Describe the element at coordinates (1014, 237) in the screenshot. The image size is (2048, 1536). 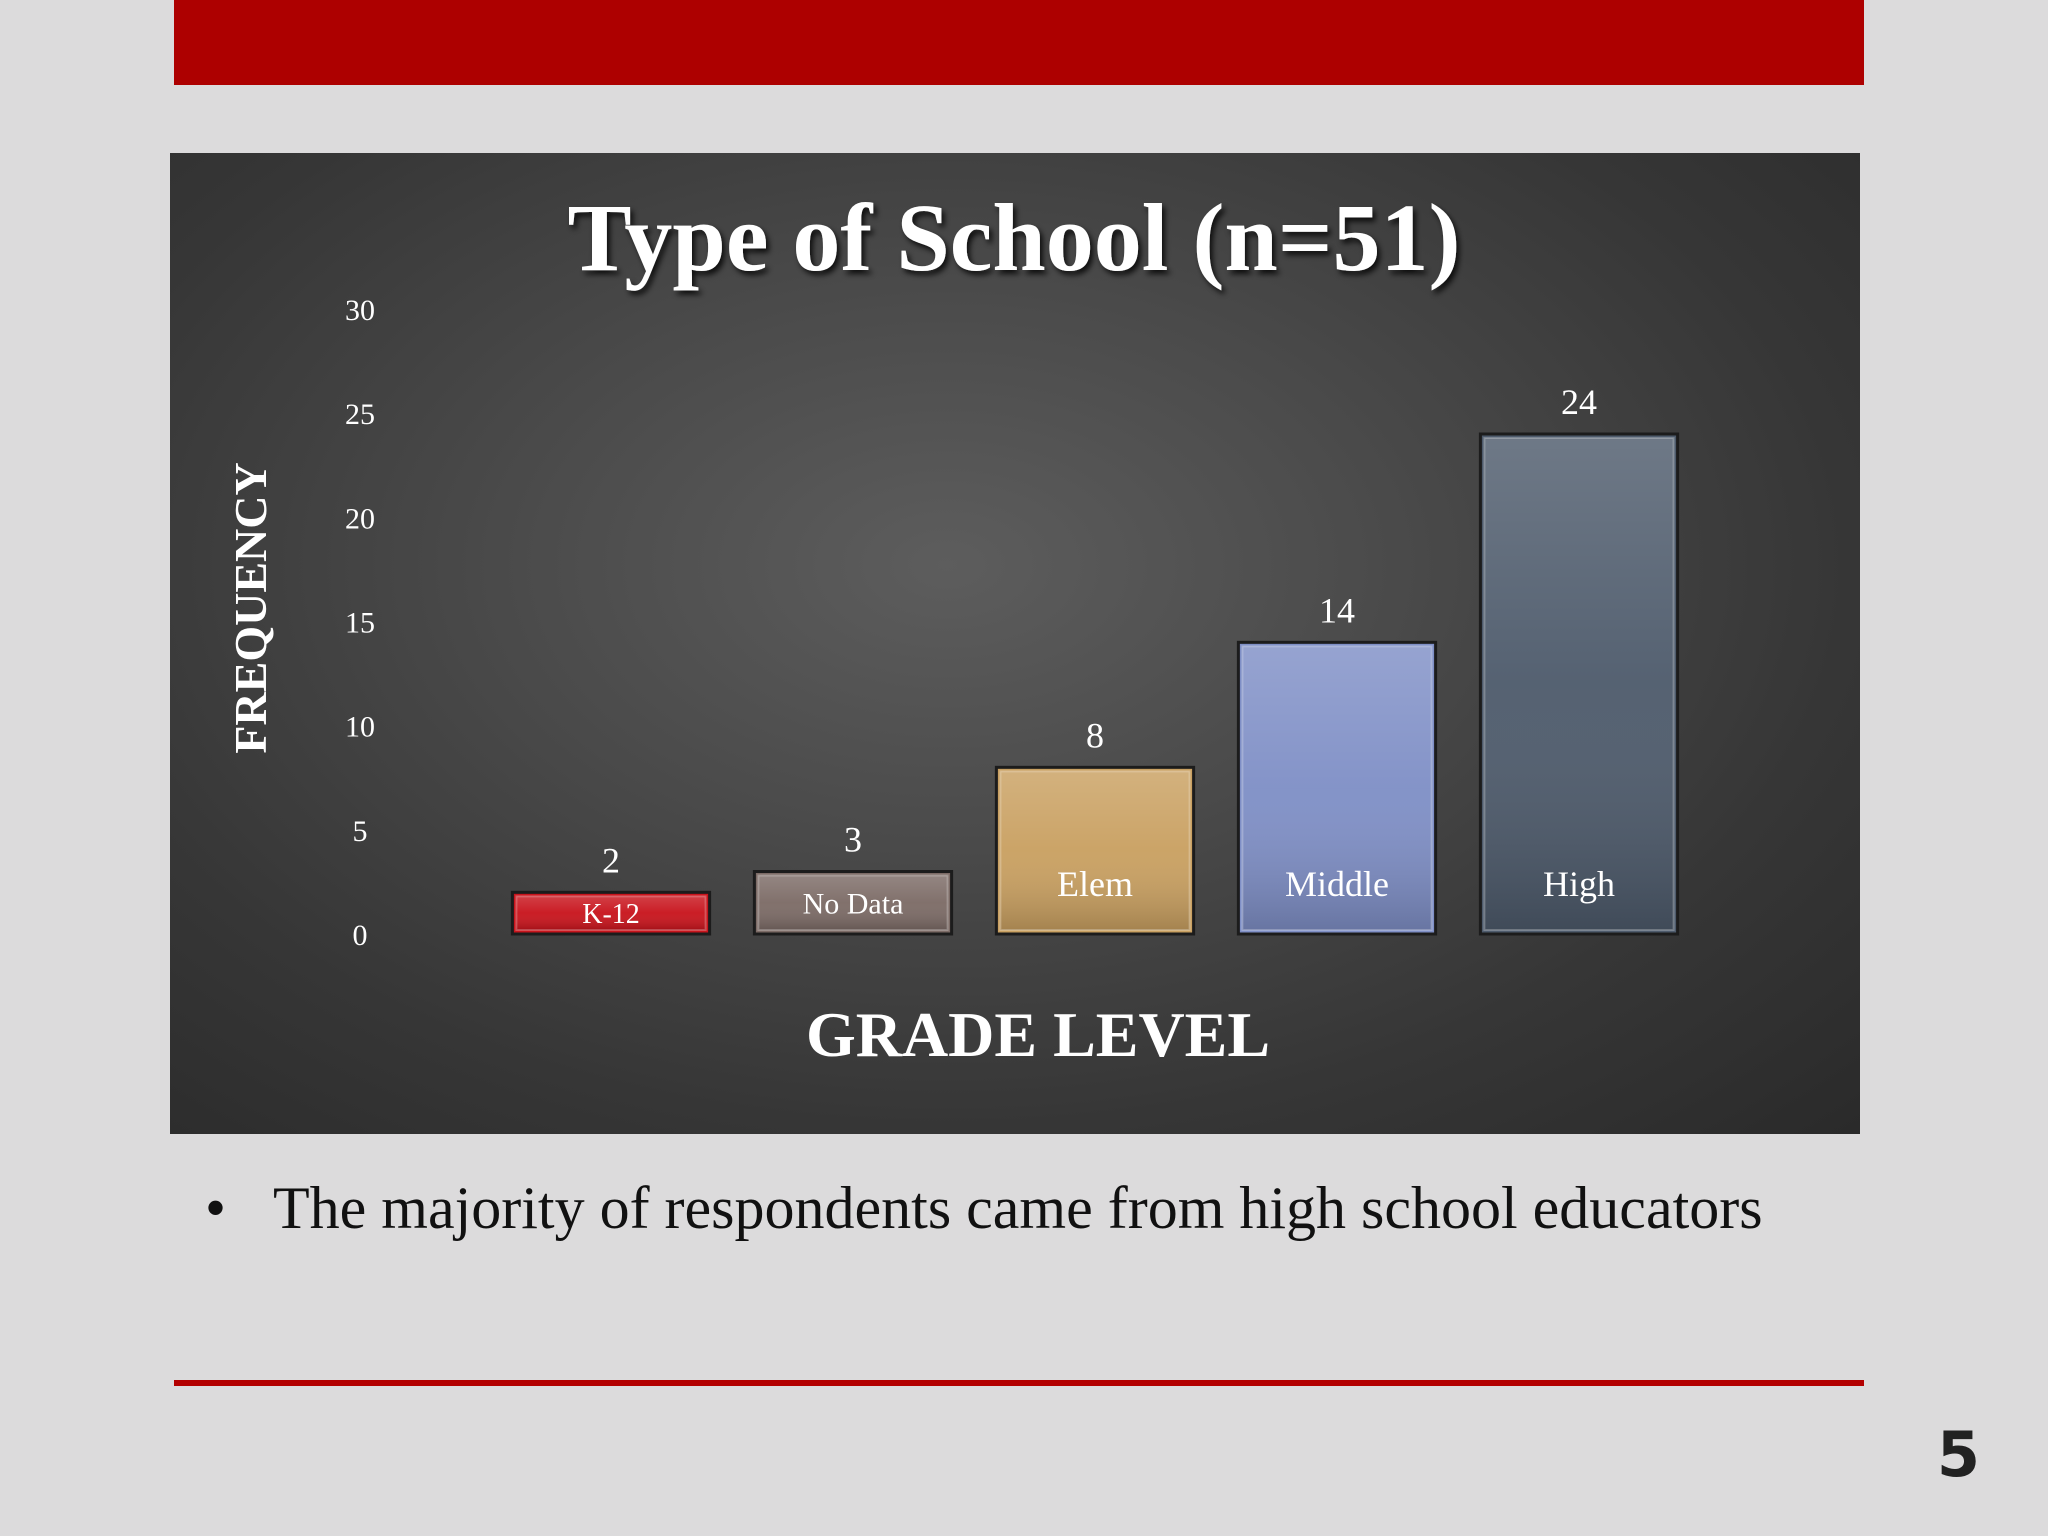
I see `chart-title: Type of School (n=51)` at that location.